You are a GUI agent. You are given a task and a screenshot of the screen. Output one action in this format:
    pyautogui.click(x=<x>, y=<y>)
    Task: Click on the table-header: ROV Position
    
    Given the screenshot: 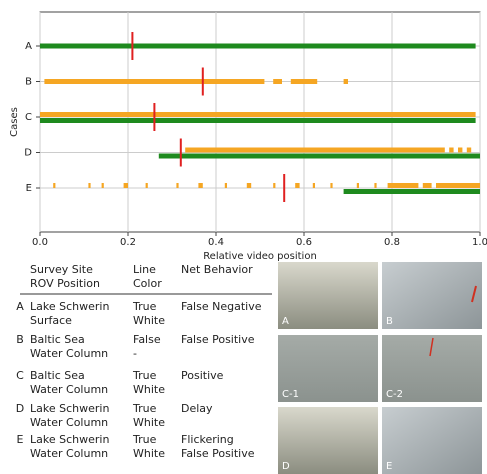 What is the action you would take?
    pyautogui.click(x=65, y=283)
    